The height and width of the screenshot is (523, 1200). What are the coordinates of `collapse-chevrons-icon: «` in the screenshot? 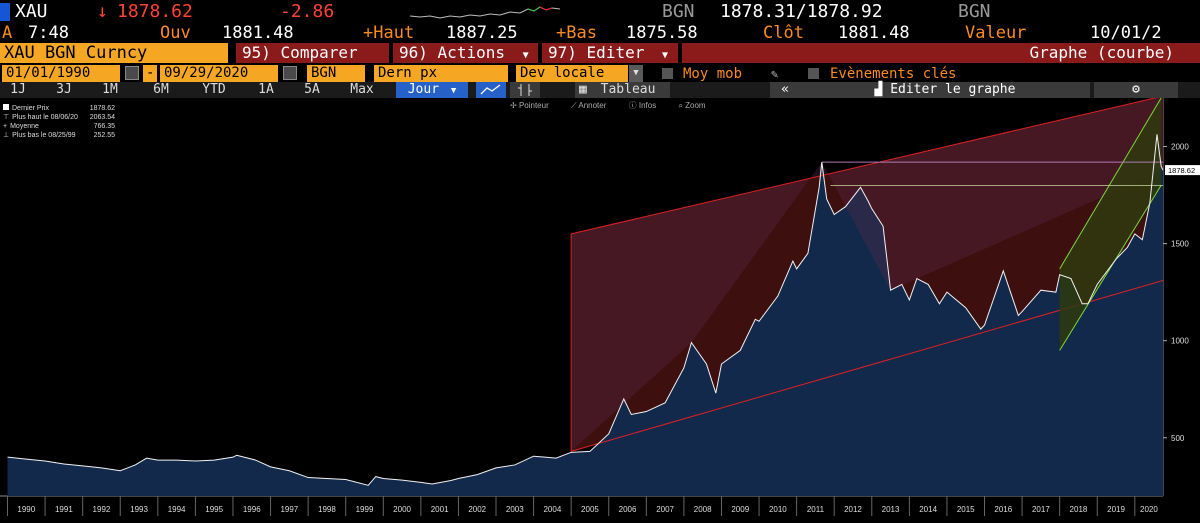 It's located at (785, 90).